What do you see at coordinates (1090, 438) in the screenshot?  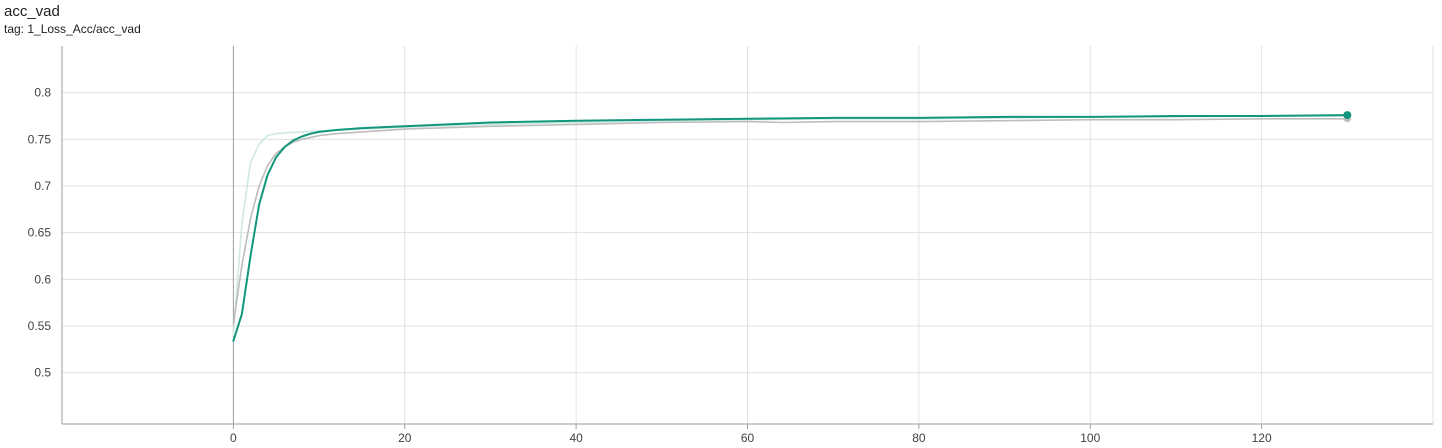 I see `x-tick-label: 100` at bounding box center [1090, 438].